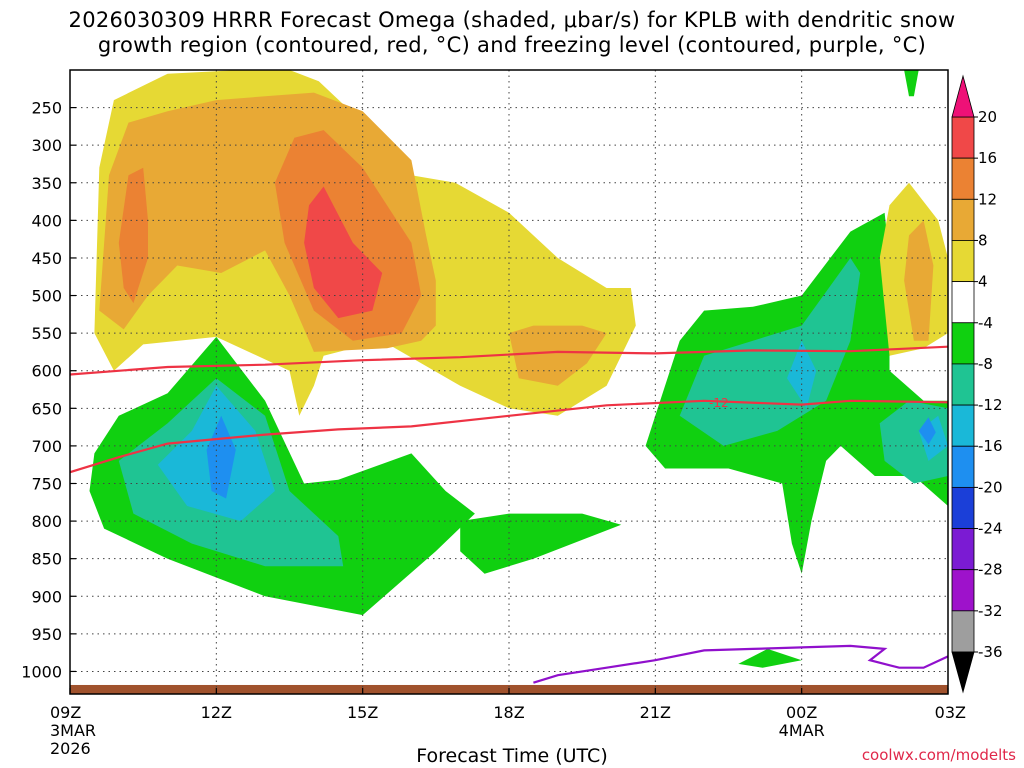 Image resolution: width=1024 pixels, height=768 pixels. What do you see at coordinates (990, 652) in the screenshot?
I see `colorbar-label-13: -36` at bounding box center [990, 652].